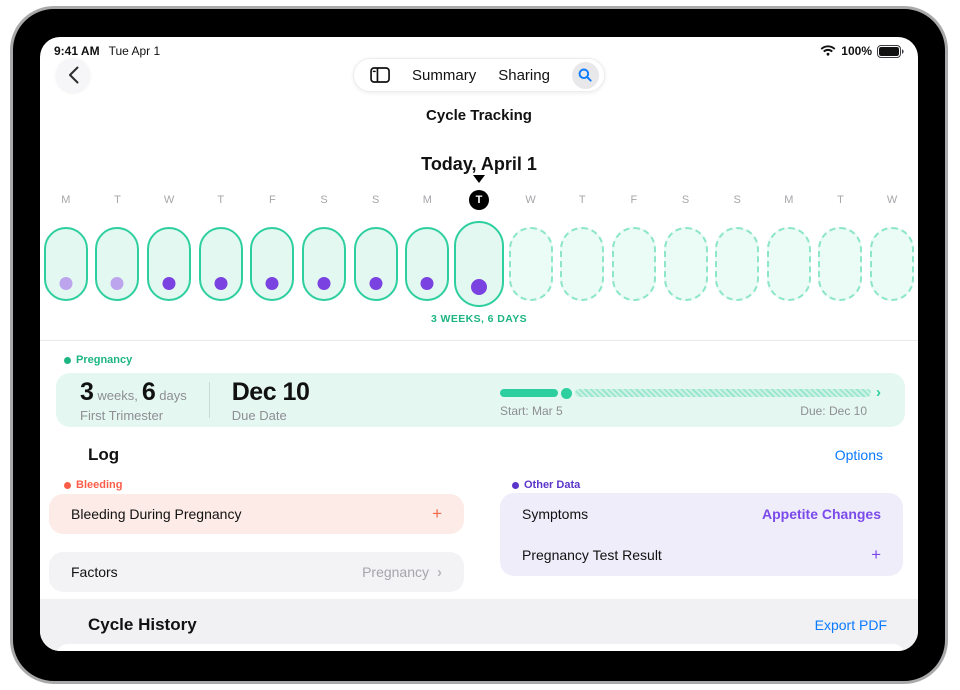  What do you see at coordinates (479, 319) in the screenshot?
I see `pregnancy-duration-label: 3 WEEKS, 6 DAYS` at bounding box center [479, 319].